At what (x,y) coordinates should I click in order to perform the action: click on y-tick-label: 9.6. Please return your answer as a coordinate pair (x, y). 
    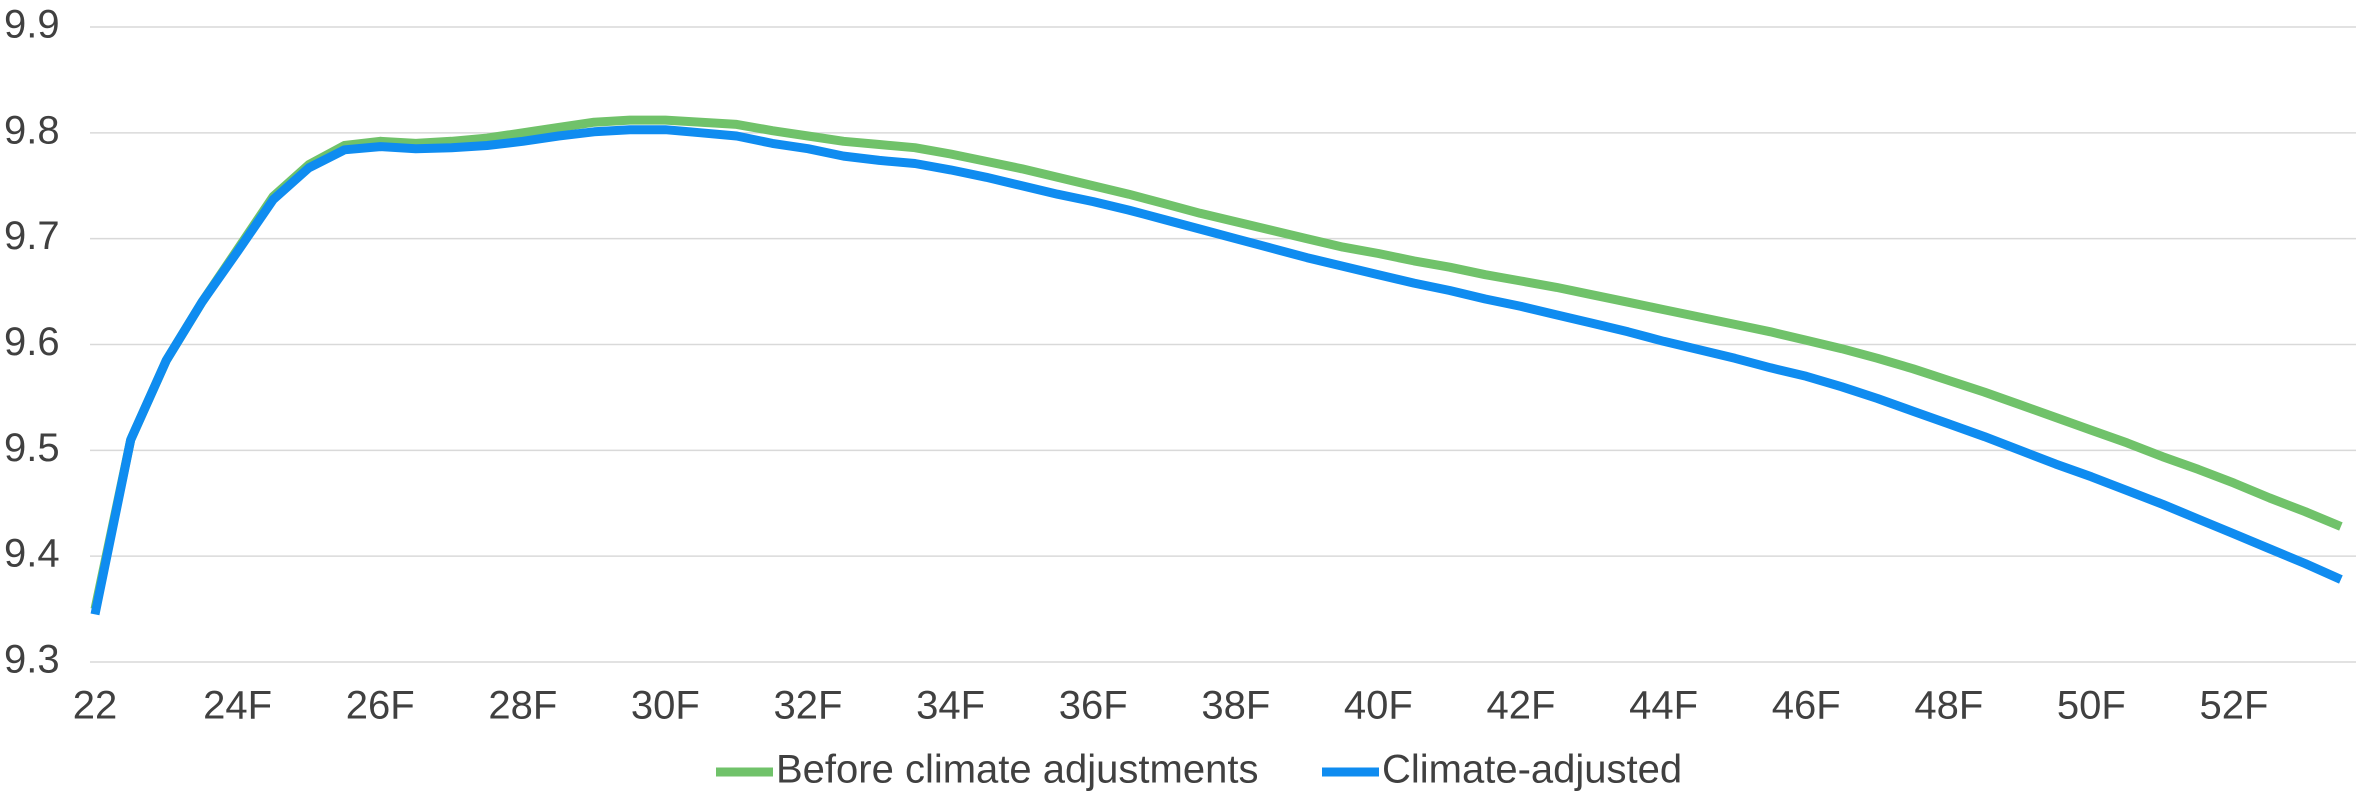
    Looking at the image, I should click on (32, 342).